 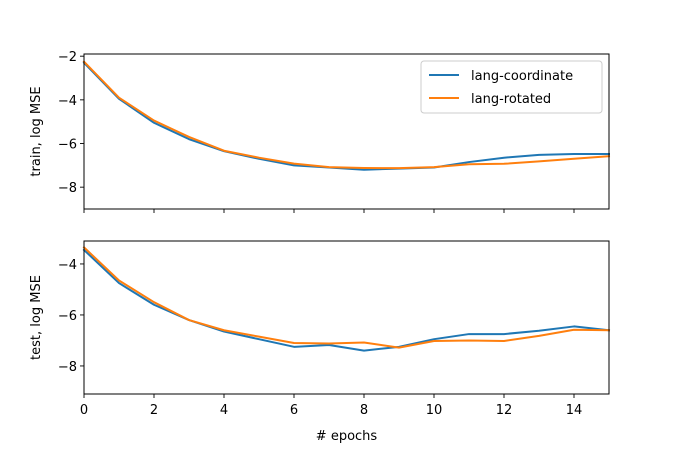 What do you see at coordinates (36, 317) in the screenshot?
I see `y-axis-label: test, log MSE` at bounding box center [36, 317].